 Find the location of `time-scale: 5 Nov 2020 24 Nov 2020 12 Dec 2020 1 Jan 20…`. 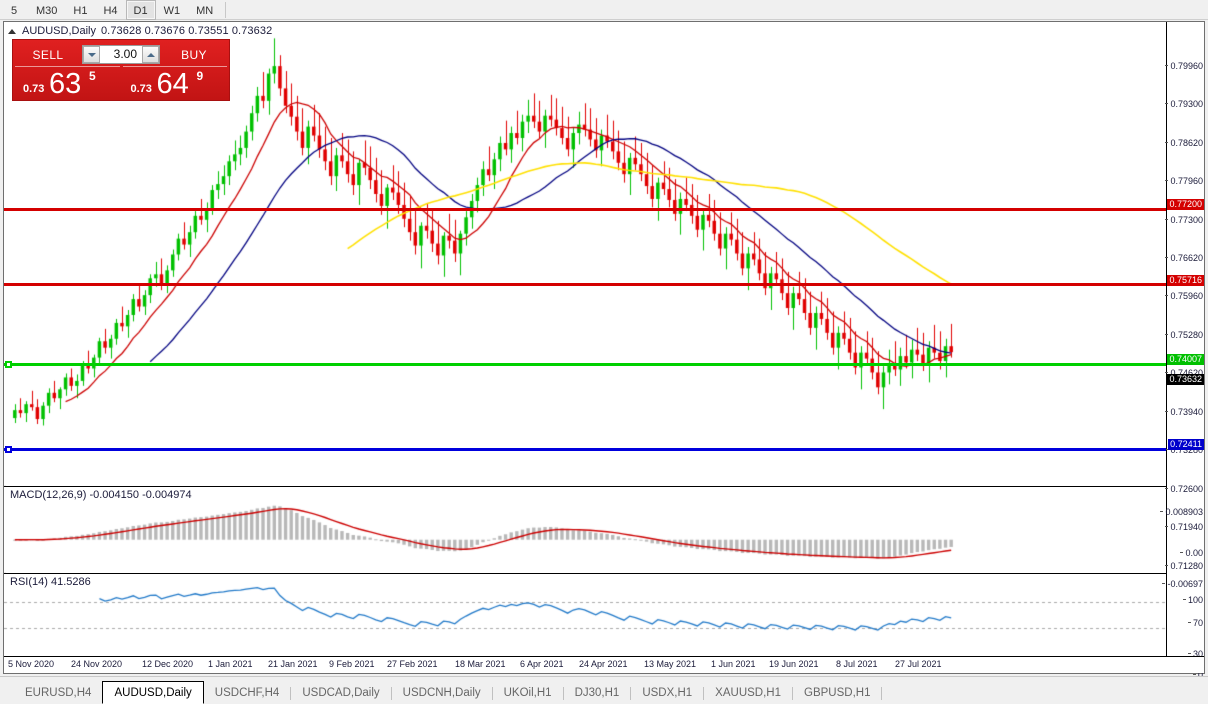

time-scale: 5 Nov 2020 24 Nov 2020 12 Dec 2020 1 Jan 20… is located at coordinates (604, 665).